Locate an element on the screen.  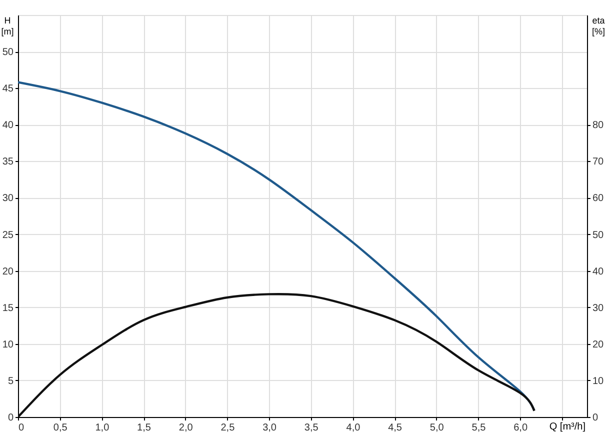
y2-tick-label: 60 is located at coordinates (598, 198).